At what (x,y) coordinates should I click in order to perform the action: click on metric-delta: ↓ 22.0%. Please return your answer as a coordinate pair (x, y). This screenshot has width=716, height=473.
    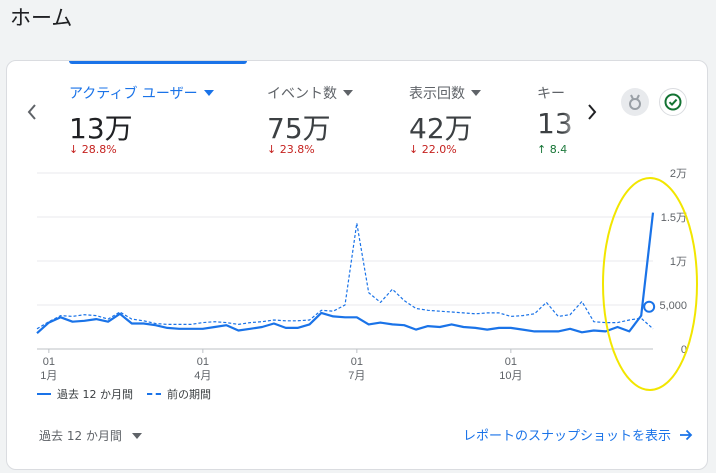
    Looking at the image, I should click on (433, 149).